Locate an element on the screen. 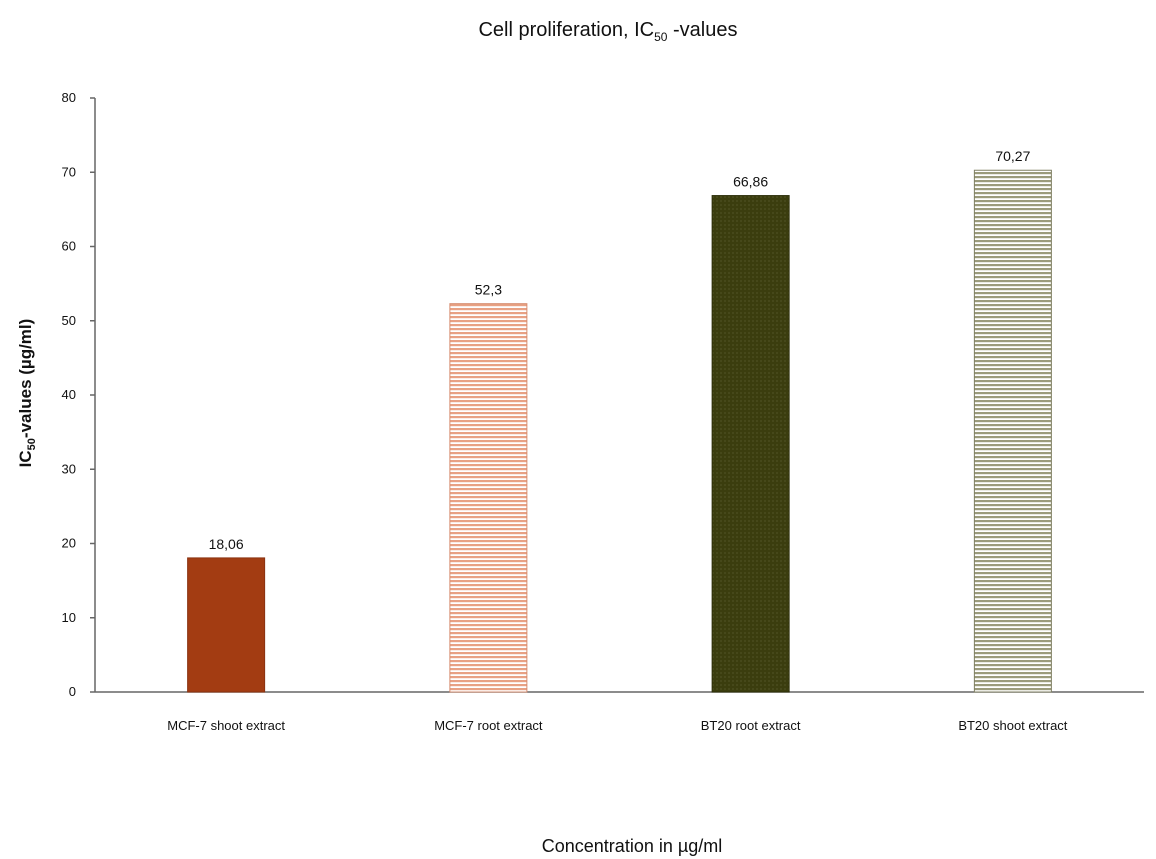 The width and height of the screenshot is (1156, 859). y-tick-label: 40 is located at coordinates (69, 394).